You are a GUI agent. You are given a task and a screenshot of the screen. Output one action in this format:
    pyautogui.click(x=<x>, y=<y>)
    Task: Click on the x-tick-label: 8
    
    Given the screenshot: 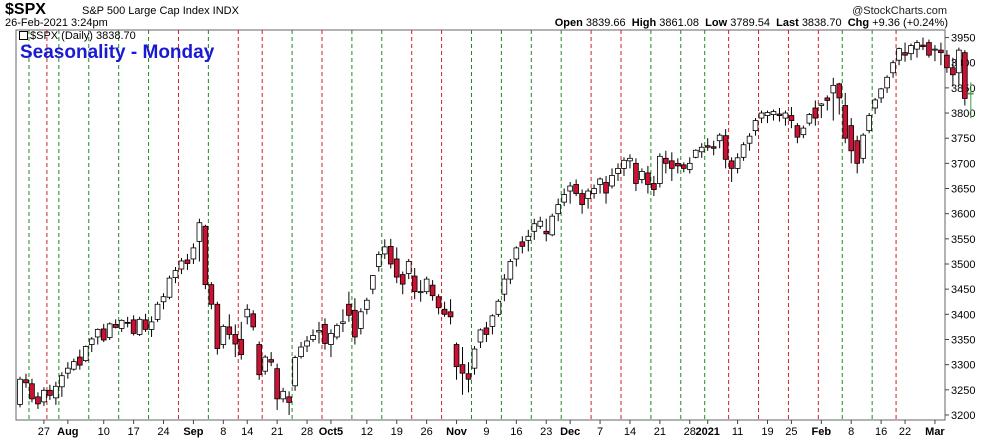 What is the action you would take?
    pyautogui.click(x=223, y=432)
    